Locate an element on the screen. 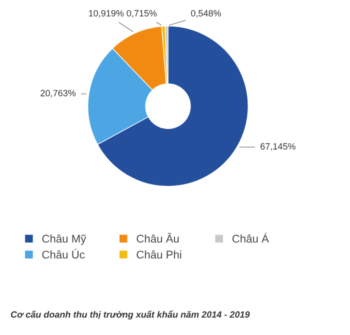 The height and width of the screenshot is (335, 350). legend-label: Châu Mỹ is located at coordinates (64, 239).